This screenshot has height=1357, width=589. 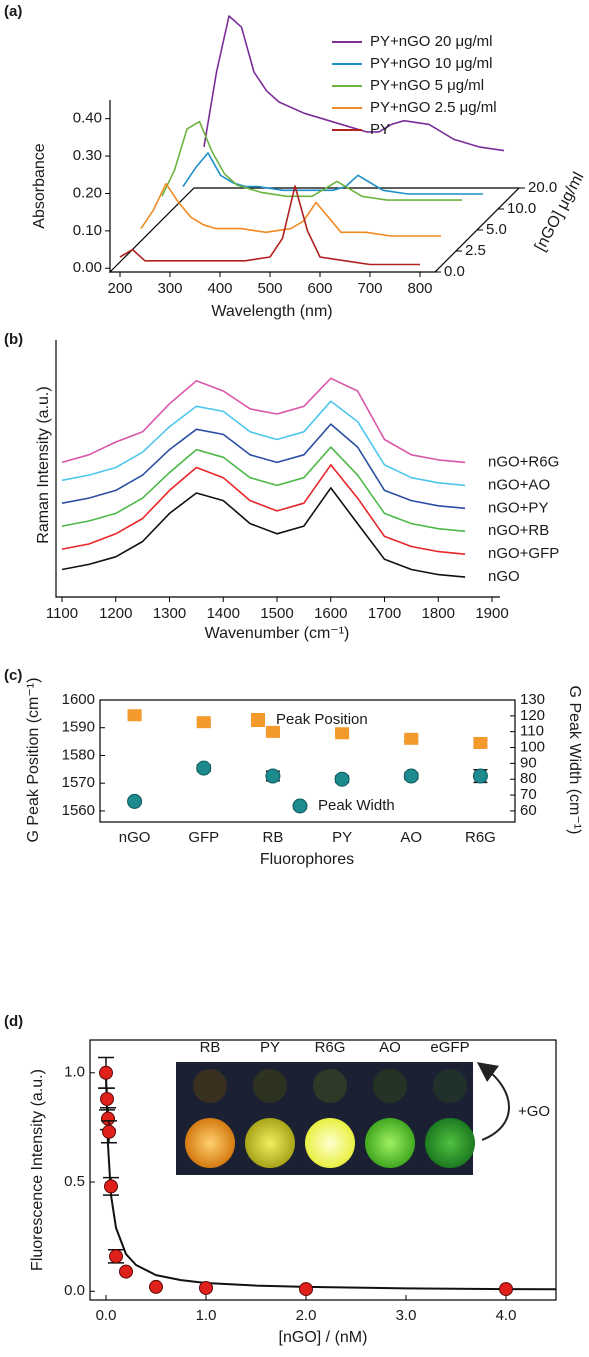 I want to click on legend-label: Peak Width, so click(x=356, y=805).